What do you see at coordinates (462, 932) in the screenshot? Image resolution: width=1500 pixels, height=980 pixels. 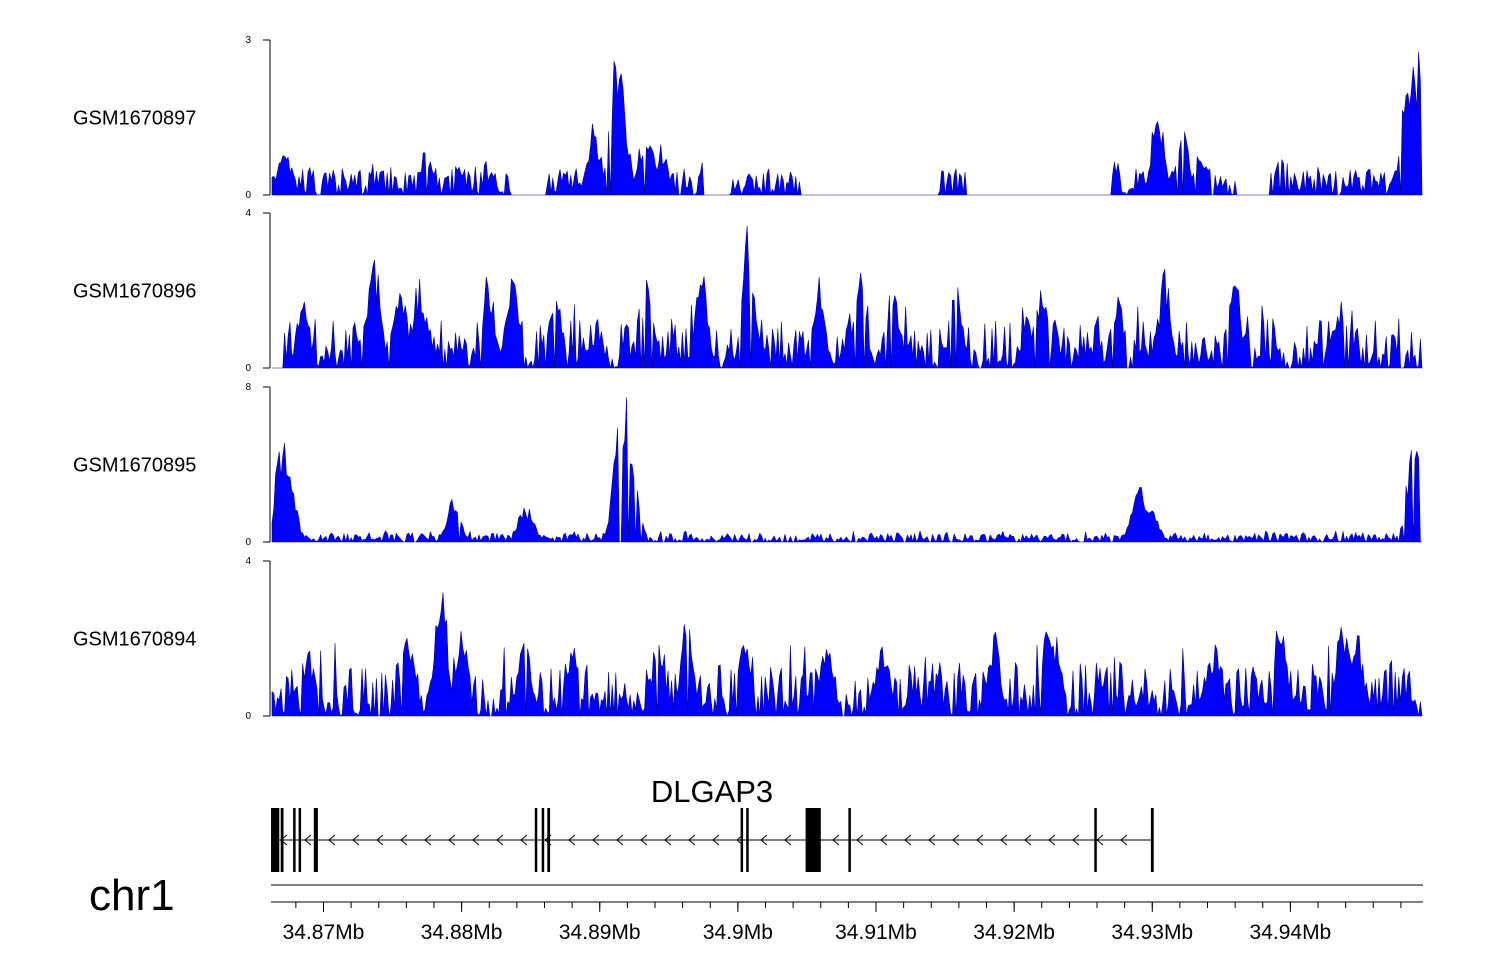 I see `x-tick-label: 34.88Mb` at bounding box center [462, 932].